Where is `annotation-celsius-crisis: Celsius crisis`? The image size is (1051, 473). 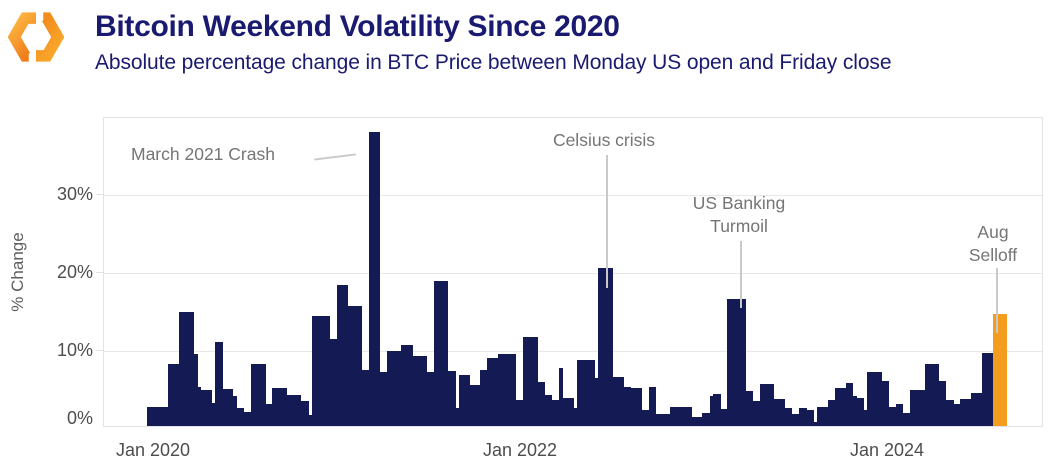 annotation-celsius-crisis: Celsius crisis is located at coordinates (604, 140).